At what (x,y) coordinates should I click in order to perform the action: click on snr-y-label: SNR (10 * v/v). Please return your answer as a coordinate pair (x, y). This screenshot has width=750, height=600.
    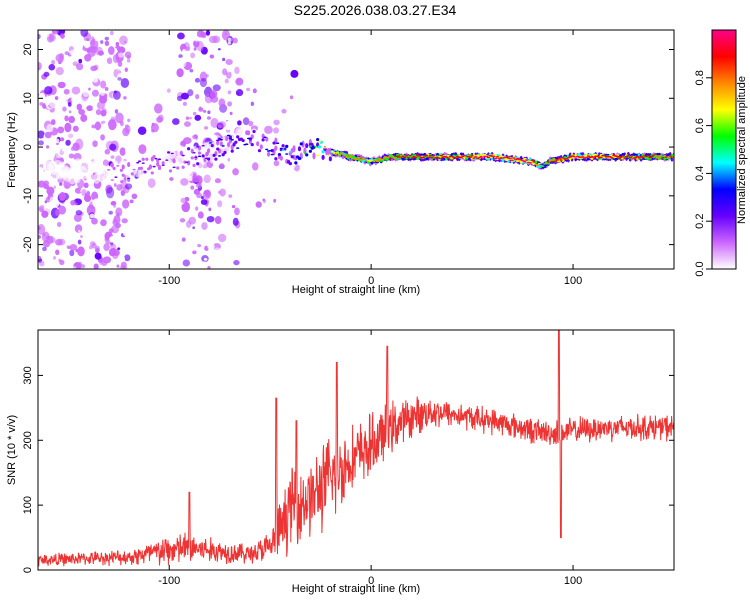
    Looking at the image, I should click on (12, 450).